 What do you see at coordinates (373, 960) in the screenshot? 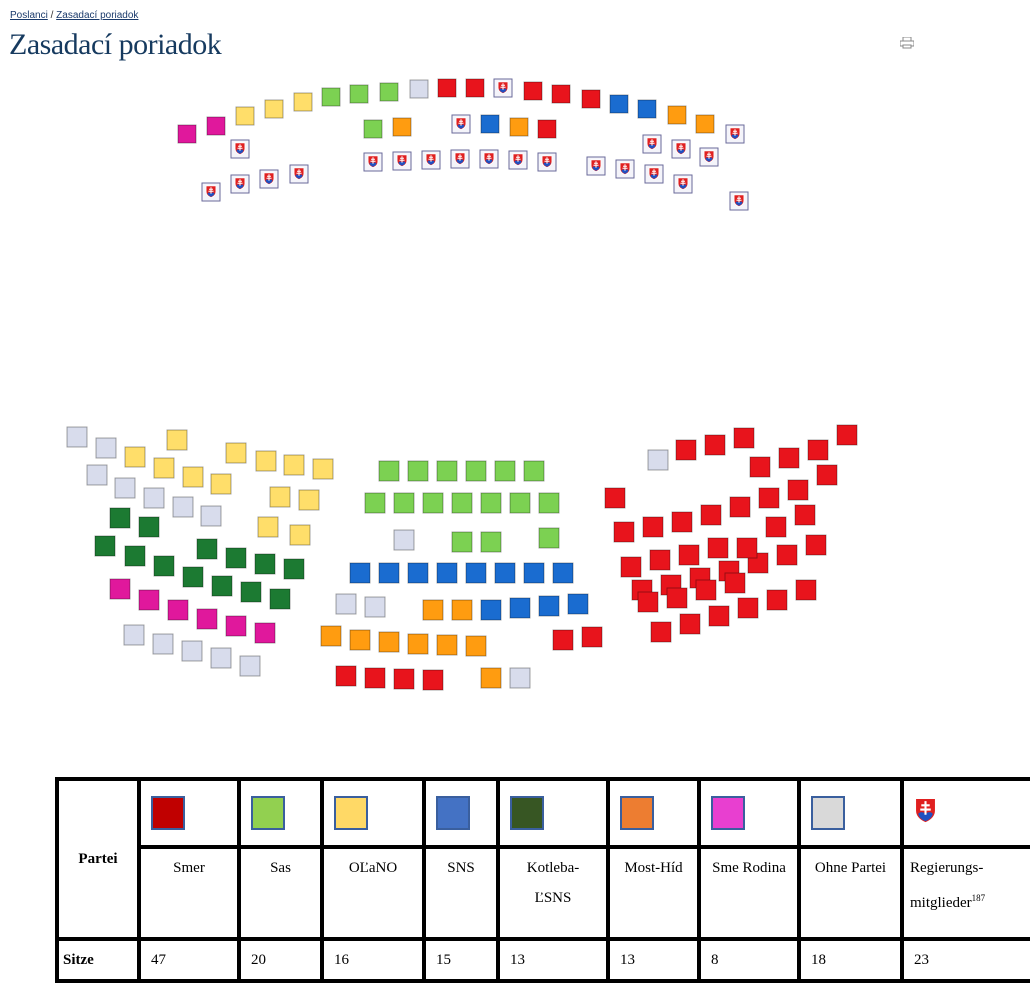
I see `seat-count: 16` at bounding box center [373, 960].